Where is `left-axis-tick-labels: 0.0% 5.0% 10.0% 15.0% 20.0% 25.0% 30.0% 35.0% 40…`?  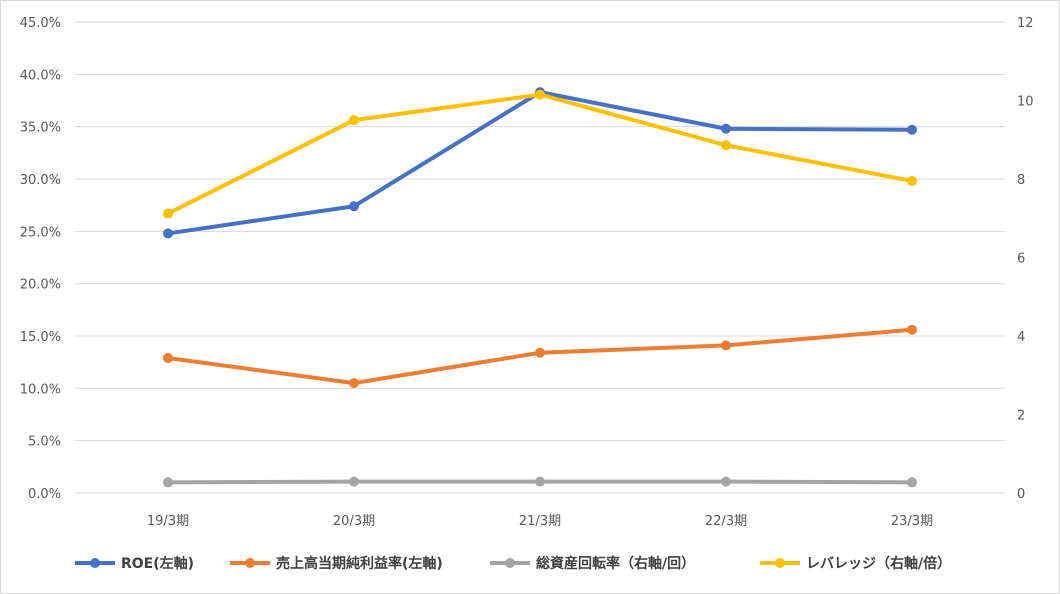 left-axis-tick-labels: 0.0% 5.0% 10.0% 15.0% 20.0% 25.0% 30.0% 35.0% 40… is located at coordinates (40, 259).